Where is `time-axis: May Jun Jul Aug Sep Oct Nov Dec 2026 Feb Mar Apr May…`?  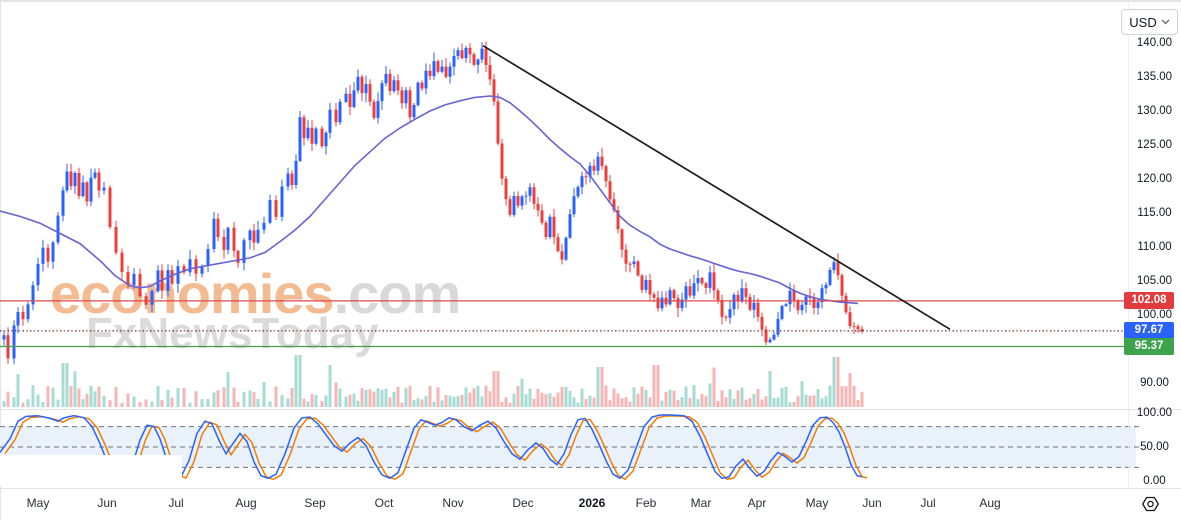
time-axis: May Jun Jul Aug Sep Oct Nov Dec 2026 Feb Mar Apr May… is located at coordinates (564, 504).